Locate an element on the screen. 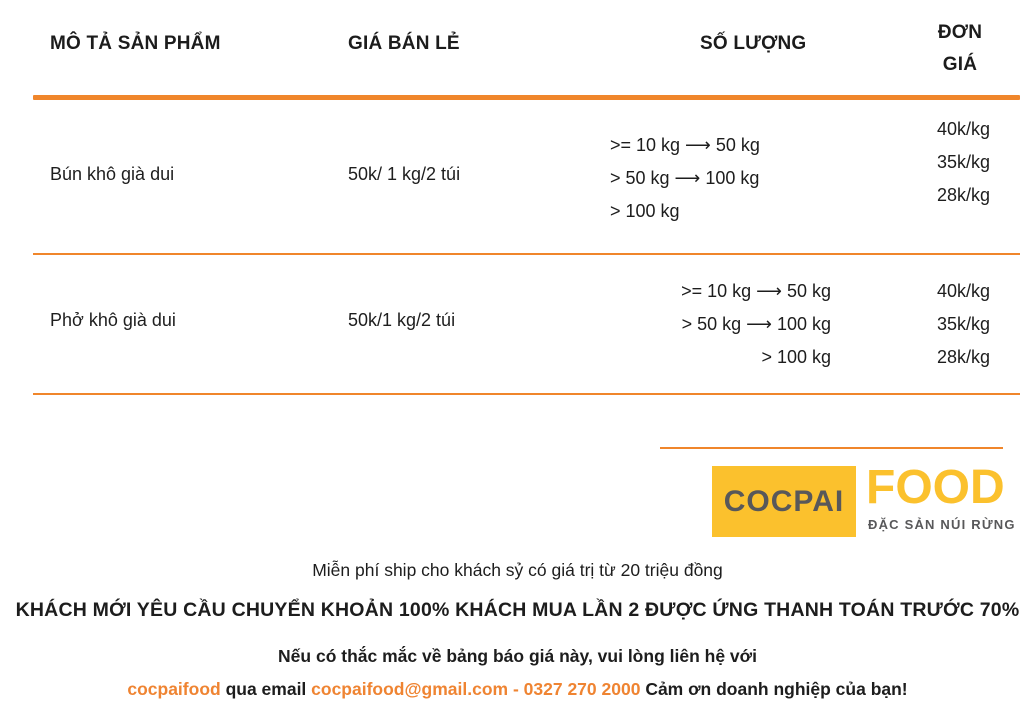 The width and height of the screenshot is (1035, 723). logo-divider-line is located at coordinates (831, 448).